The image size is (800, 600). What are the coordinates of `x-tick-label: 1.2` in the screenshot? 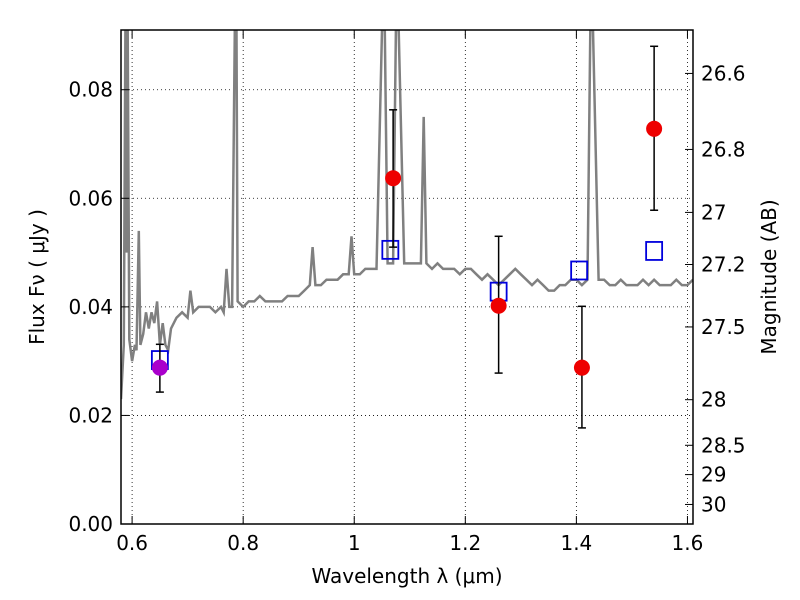 It's located at (465, 543).